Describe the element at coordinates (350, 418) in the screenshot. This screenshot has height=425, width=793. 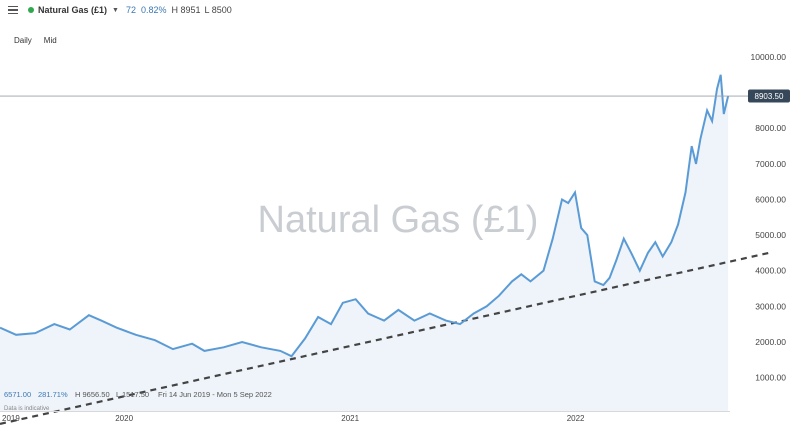
I see `x-tick-label: 2021` at that location.